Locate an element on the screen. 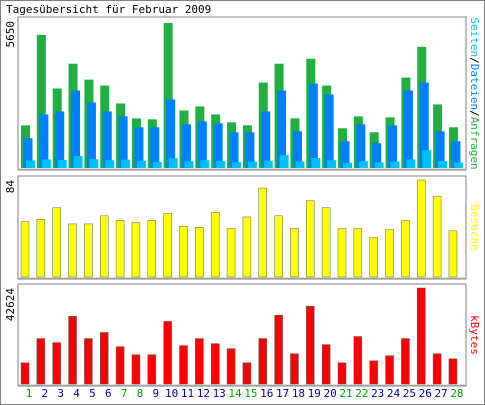 This screenshot has width=485, height=405. x-tick-label: 20 is located at coordinates (330, 393).